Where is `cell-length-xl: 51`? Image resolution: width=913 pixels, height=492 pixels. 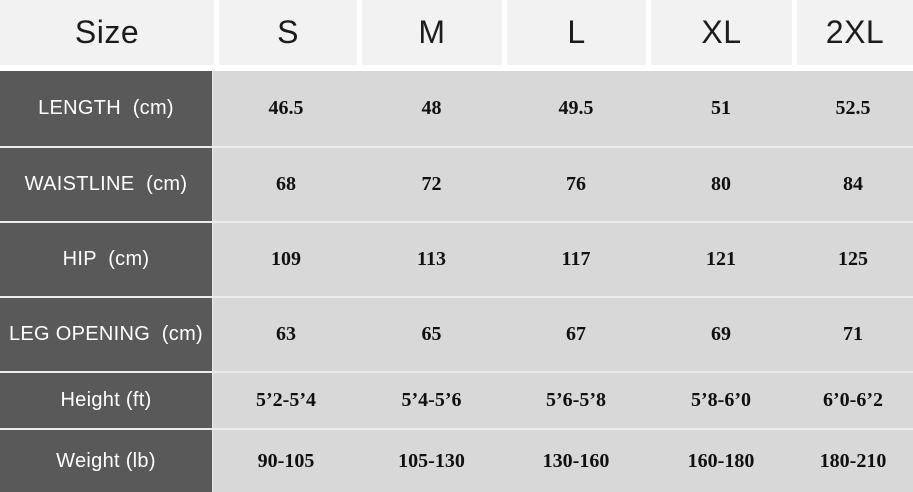
cell-length-xl: 51 is located at coordinates (721, 108).